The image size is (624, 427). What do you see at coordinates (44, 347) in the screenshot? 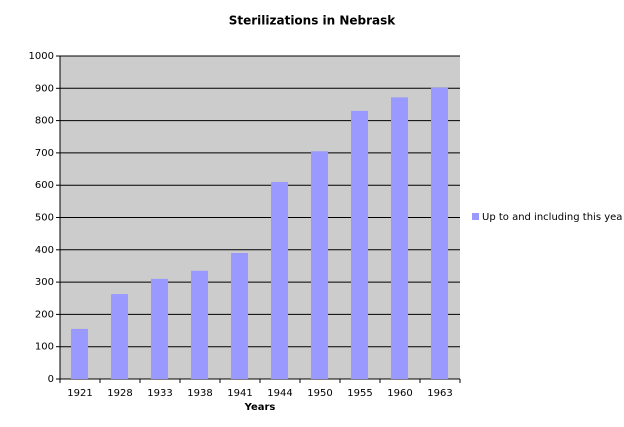
I see `y-tick-label: 100` at bounding box center [44, 347].